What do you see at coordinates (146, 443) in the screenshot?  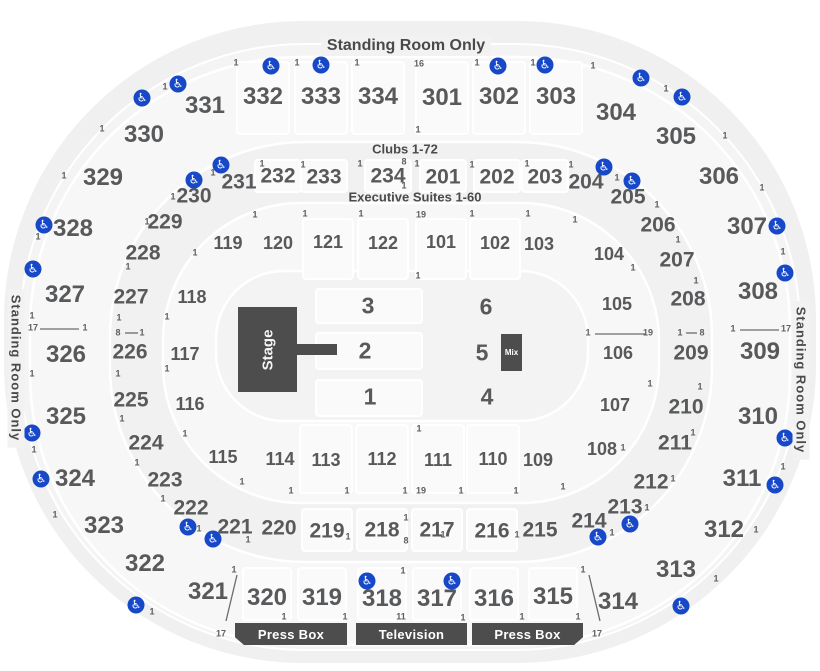 I see `section-224: 224` at bounding box center [146, 443].